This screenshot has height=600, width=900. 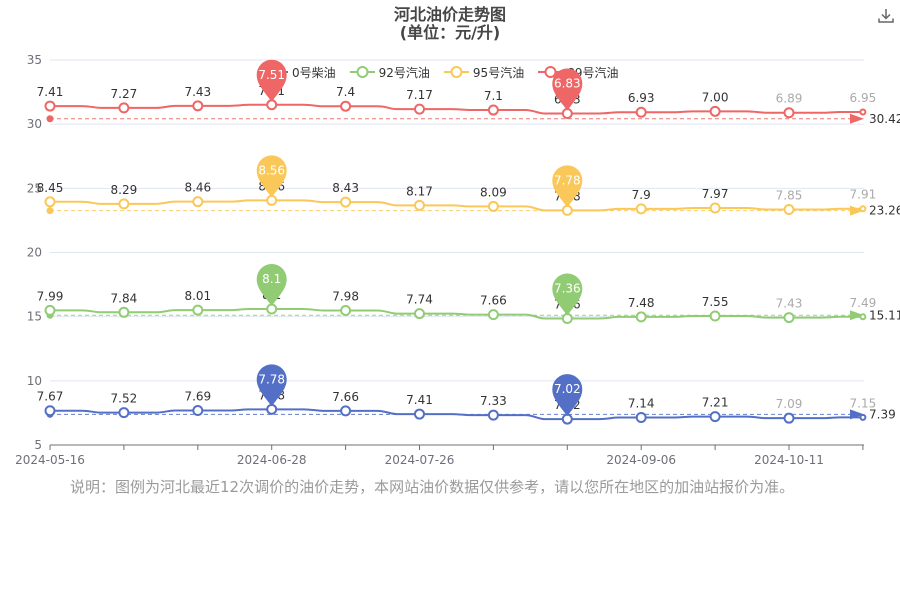 I want to click on max-marker: 7.78, so click(x=271, y=385).